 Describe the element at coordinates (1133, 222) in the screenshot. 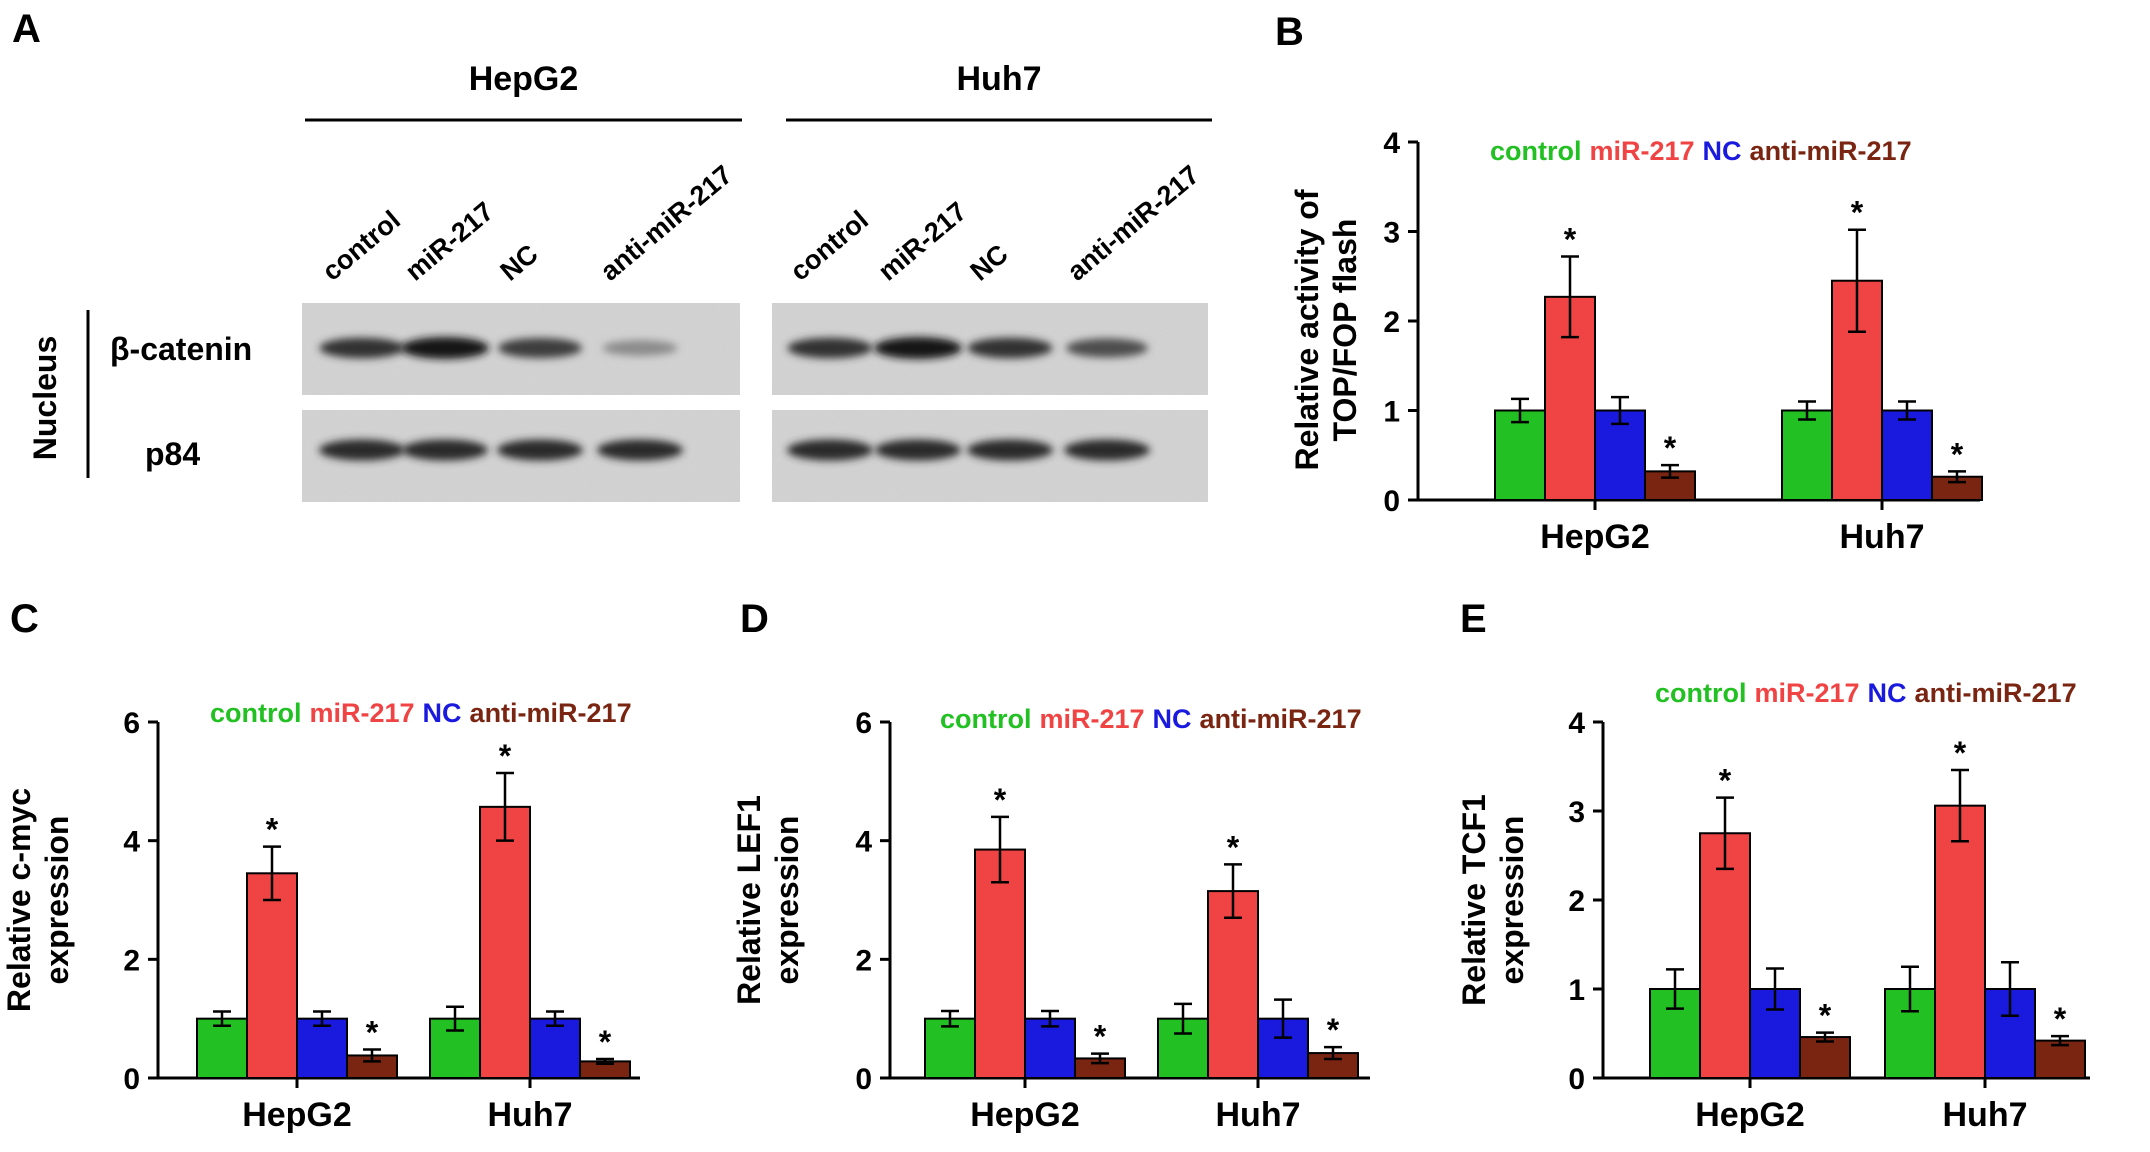

I see `lane-label-huh7-4: anti-miR-217` at that location.